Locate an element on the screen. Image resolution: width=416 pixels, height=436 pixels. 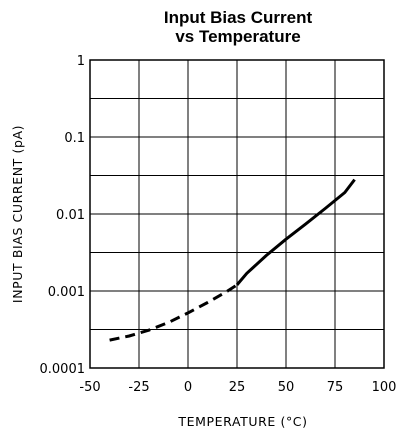
x-tick-label: -25 is located at coordinates (138, 387).